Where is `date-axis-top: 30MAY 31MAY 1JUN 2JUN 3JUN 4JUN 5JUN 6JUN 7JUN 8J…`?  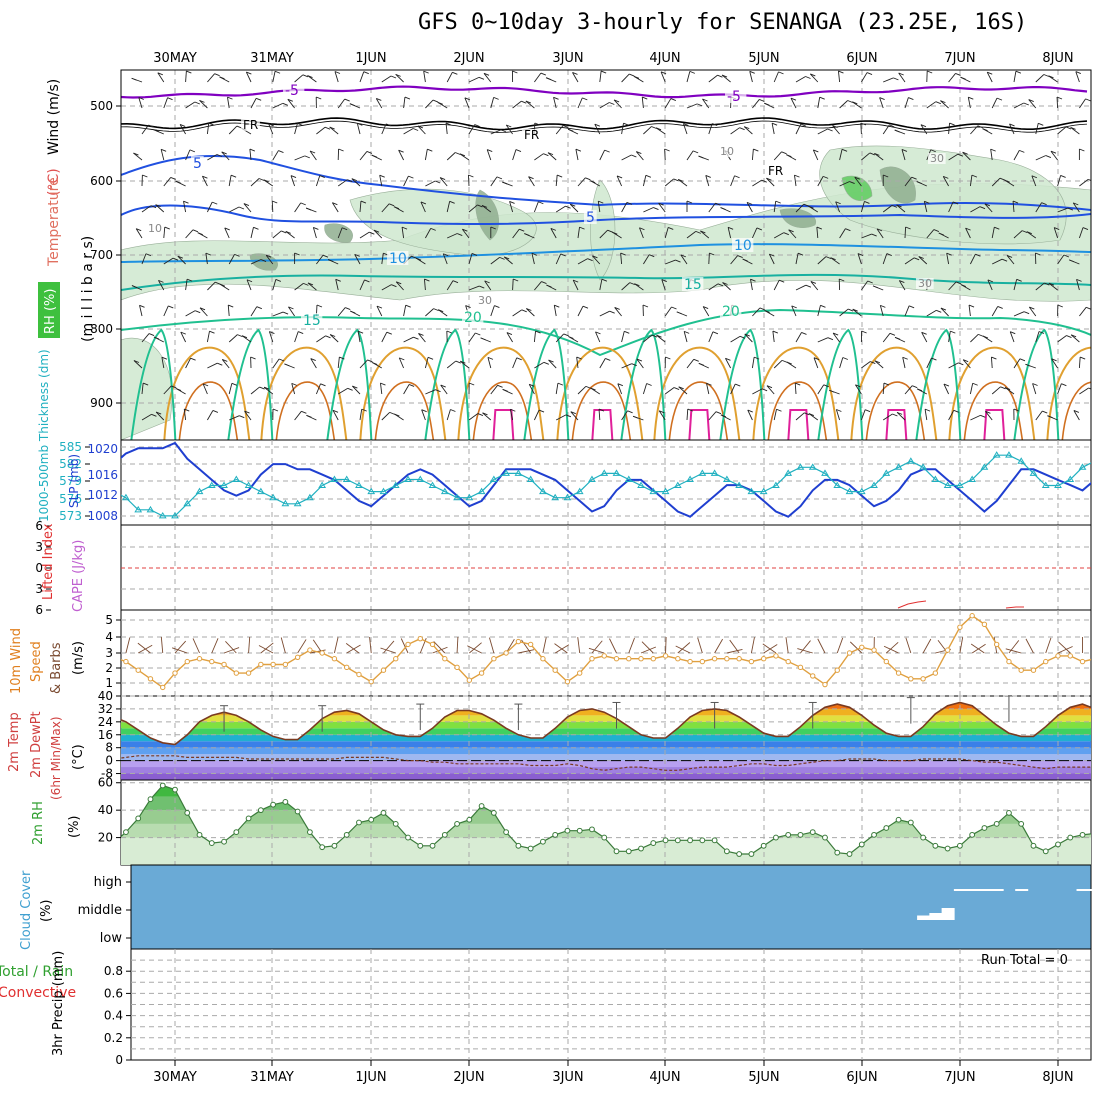 date-axis-top: 30MAY 31MAY 1JUN 2JUN 3JUN 4JUN 5JUN 6JUN 7JUN 8J… is located at coordinates (613, 58).